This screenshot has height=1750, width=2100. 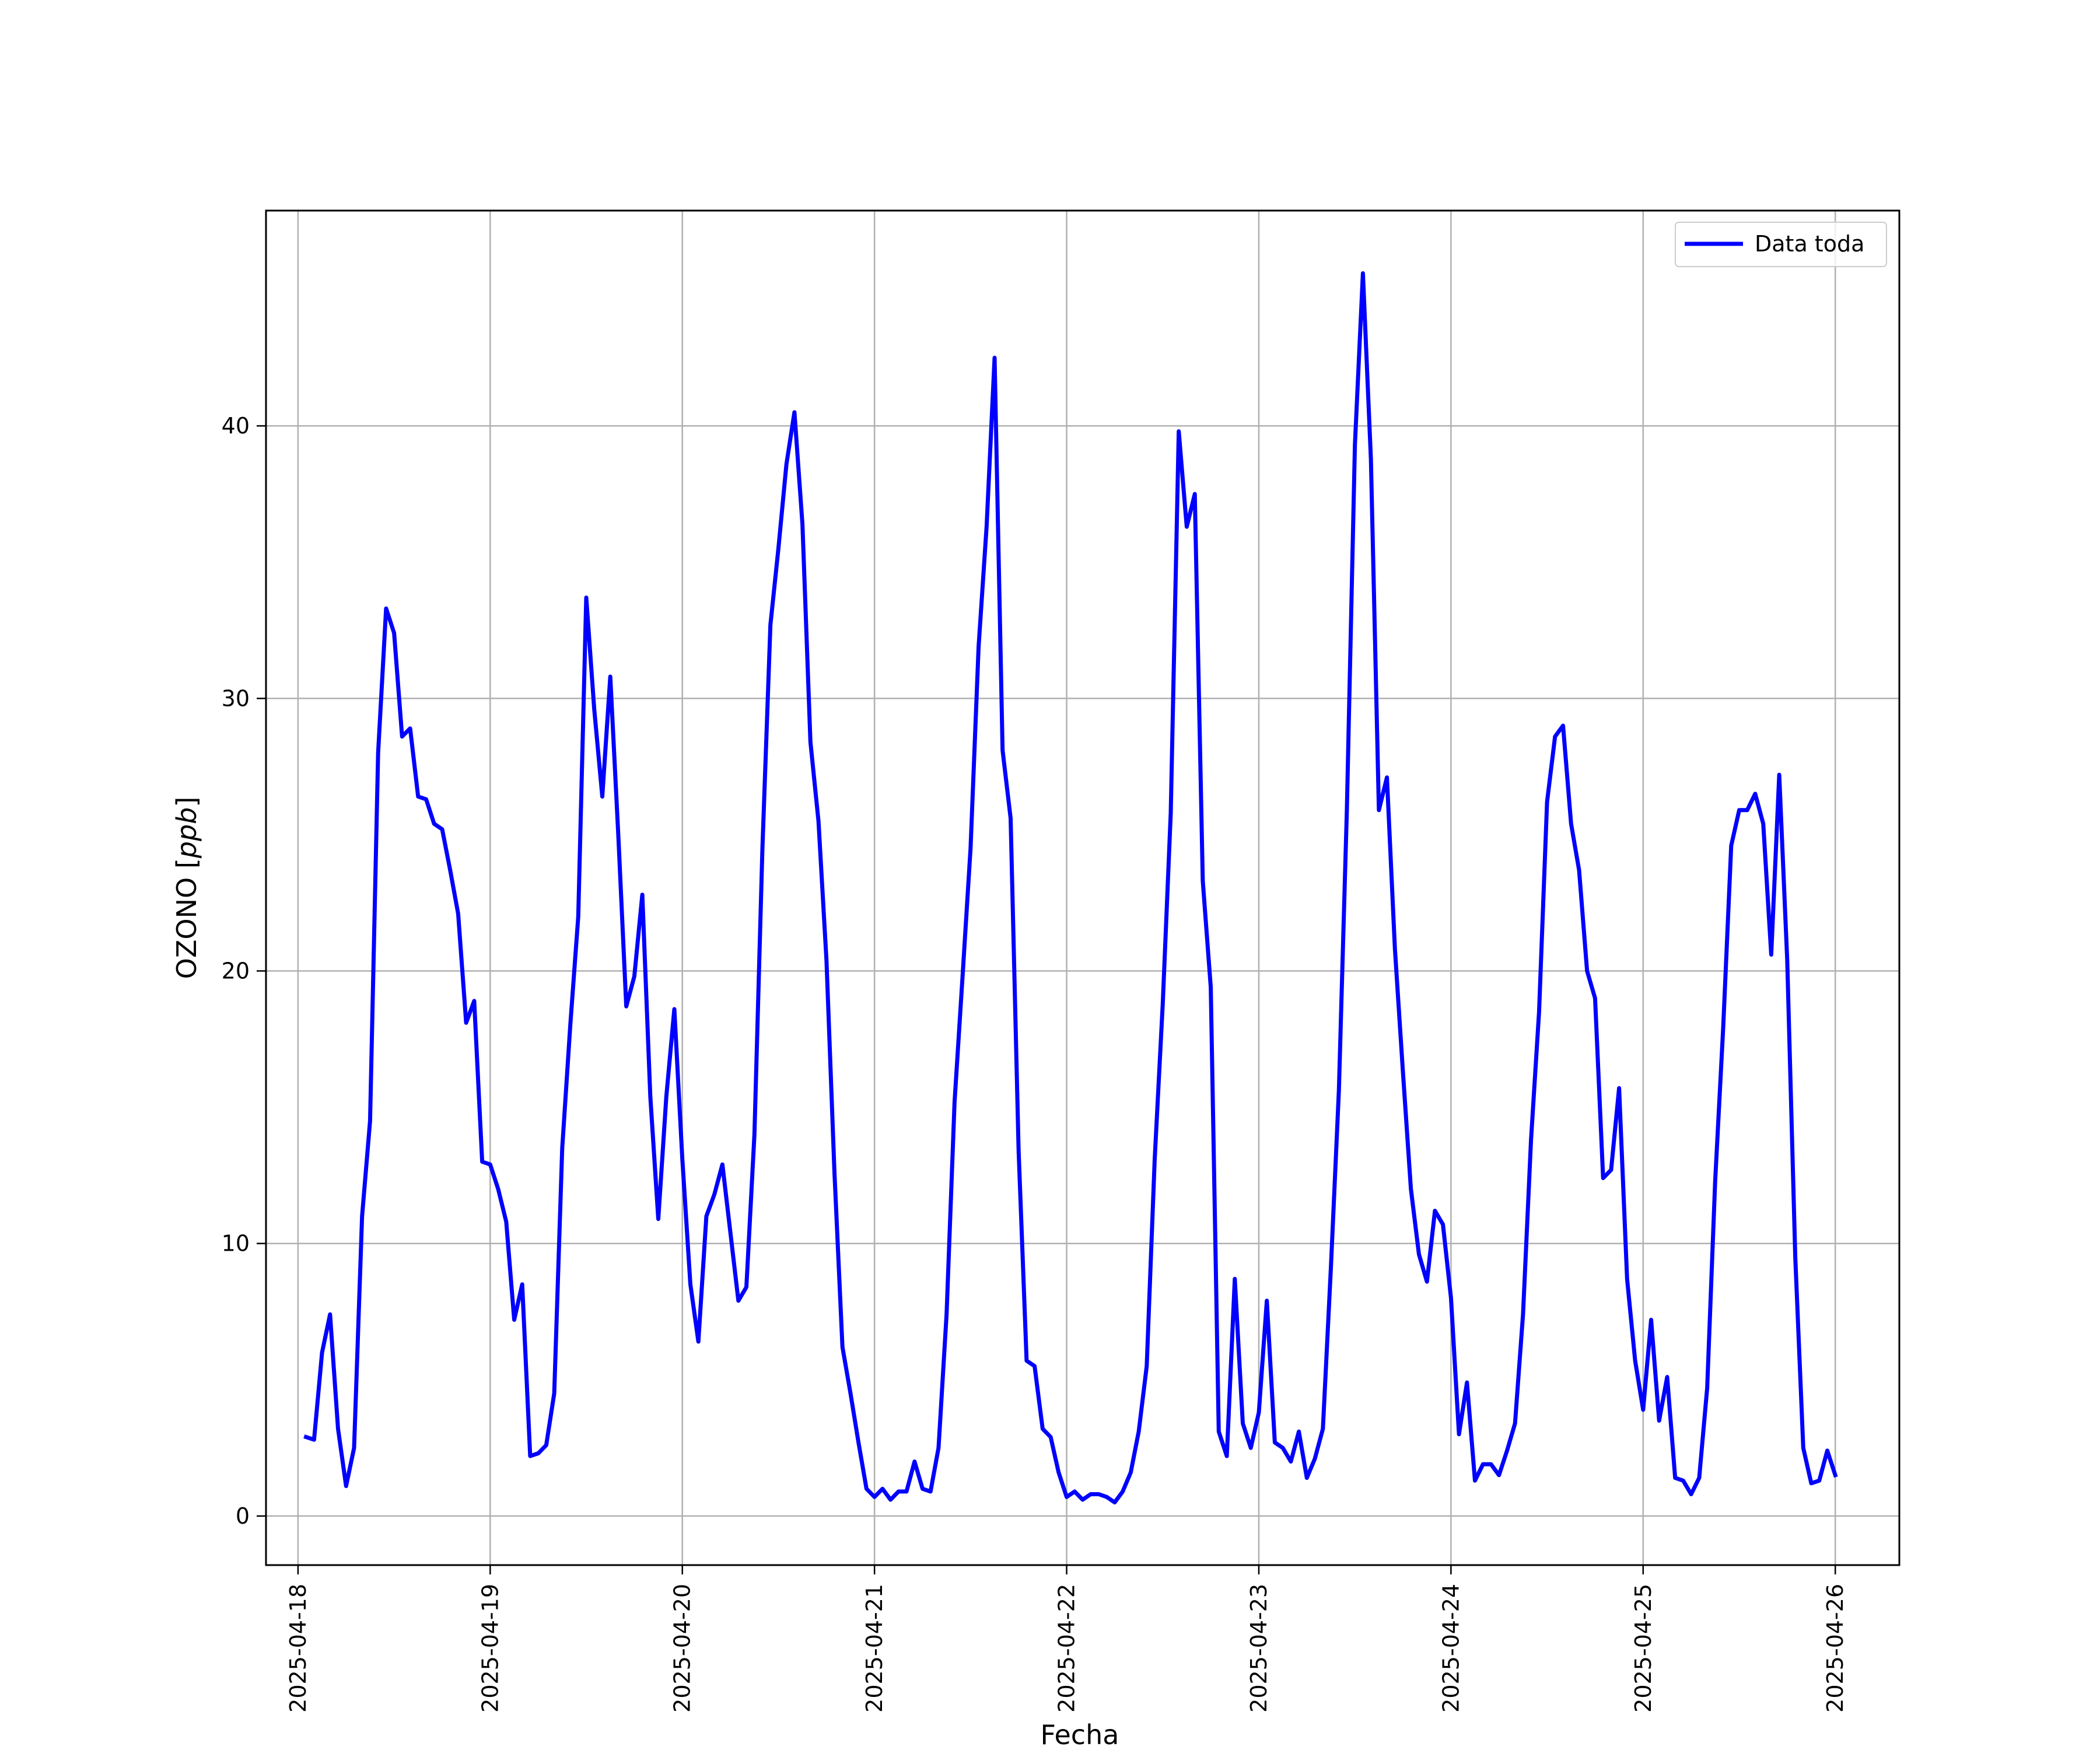 I want to click on y-tick-label: 10, so click(x=236, y=1244).